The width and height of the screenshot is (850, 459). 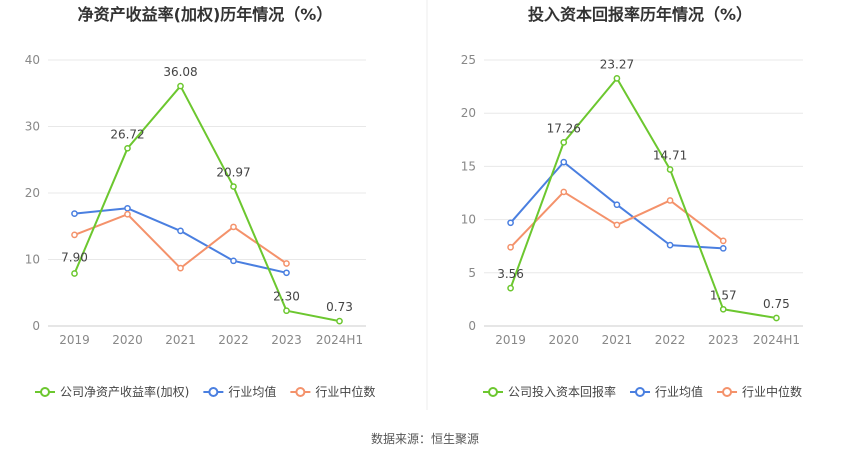 I want to click on data-source-note: 数据来源：恒生聚源, so click(x=424, y=439).